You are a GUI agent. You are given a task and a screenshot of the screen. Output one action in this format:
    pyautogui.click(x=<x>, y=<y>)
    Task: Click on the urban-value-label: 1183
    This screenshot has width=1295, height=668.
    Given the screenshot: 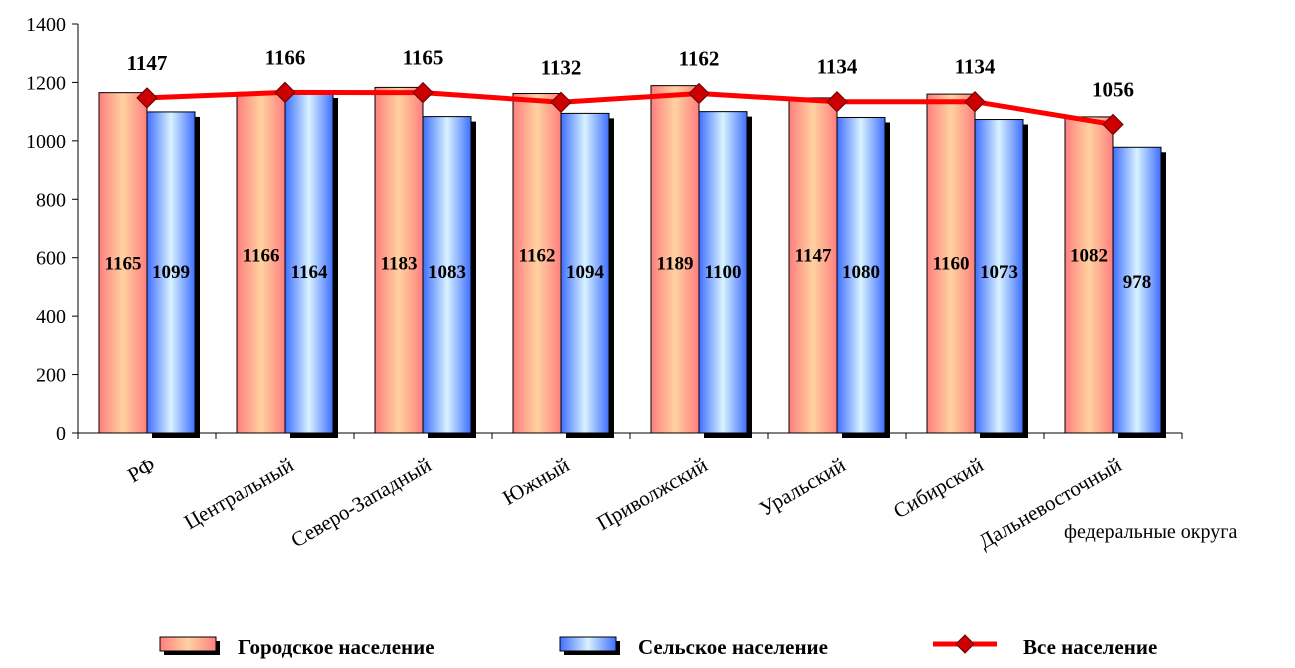 What is the action you would take?
    pyautogui.click(x=399, y=263)
    